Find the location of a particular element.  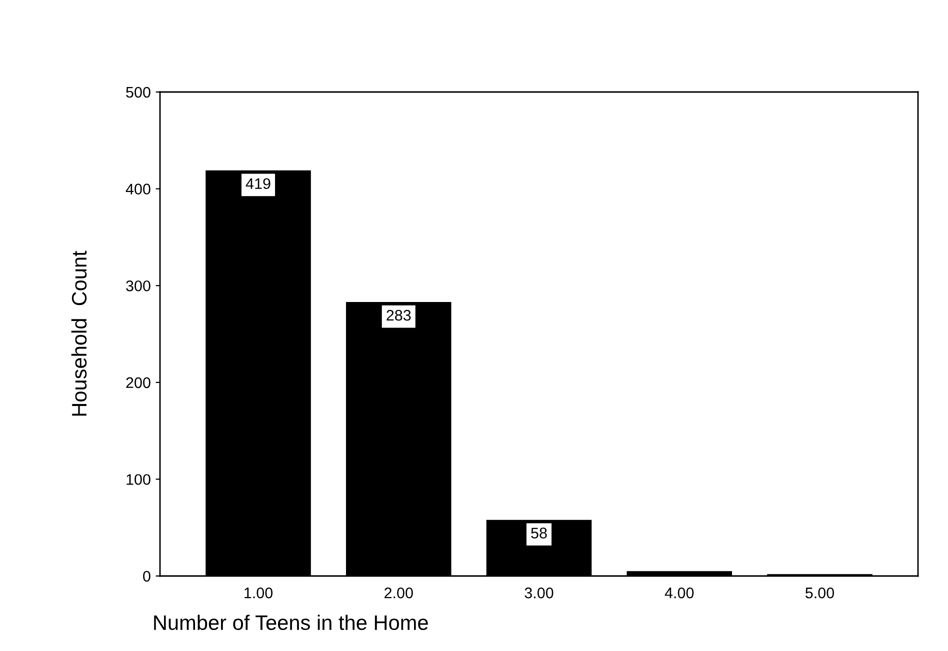

y-tick-label: 0 is located at coordinates (146, 576).